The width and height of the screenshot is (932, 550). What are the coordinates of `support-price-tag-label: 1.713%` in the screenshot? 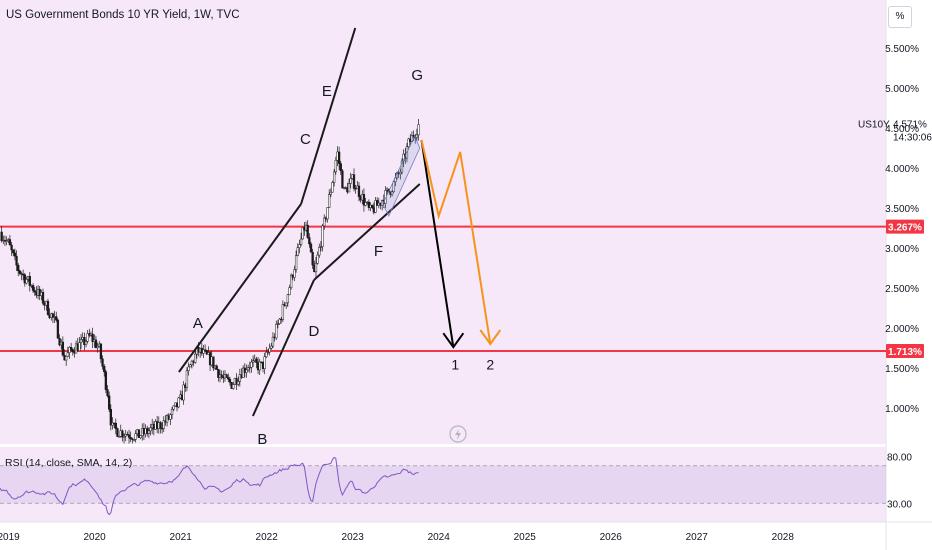 It's located at (905, 352).